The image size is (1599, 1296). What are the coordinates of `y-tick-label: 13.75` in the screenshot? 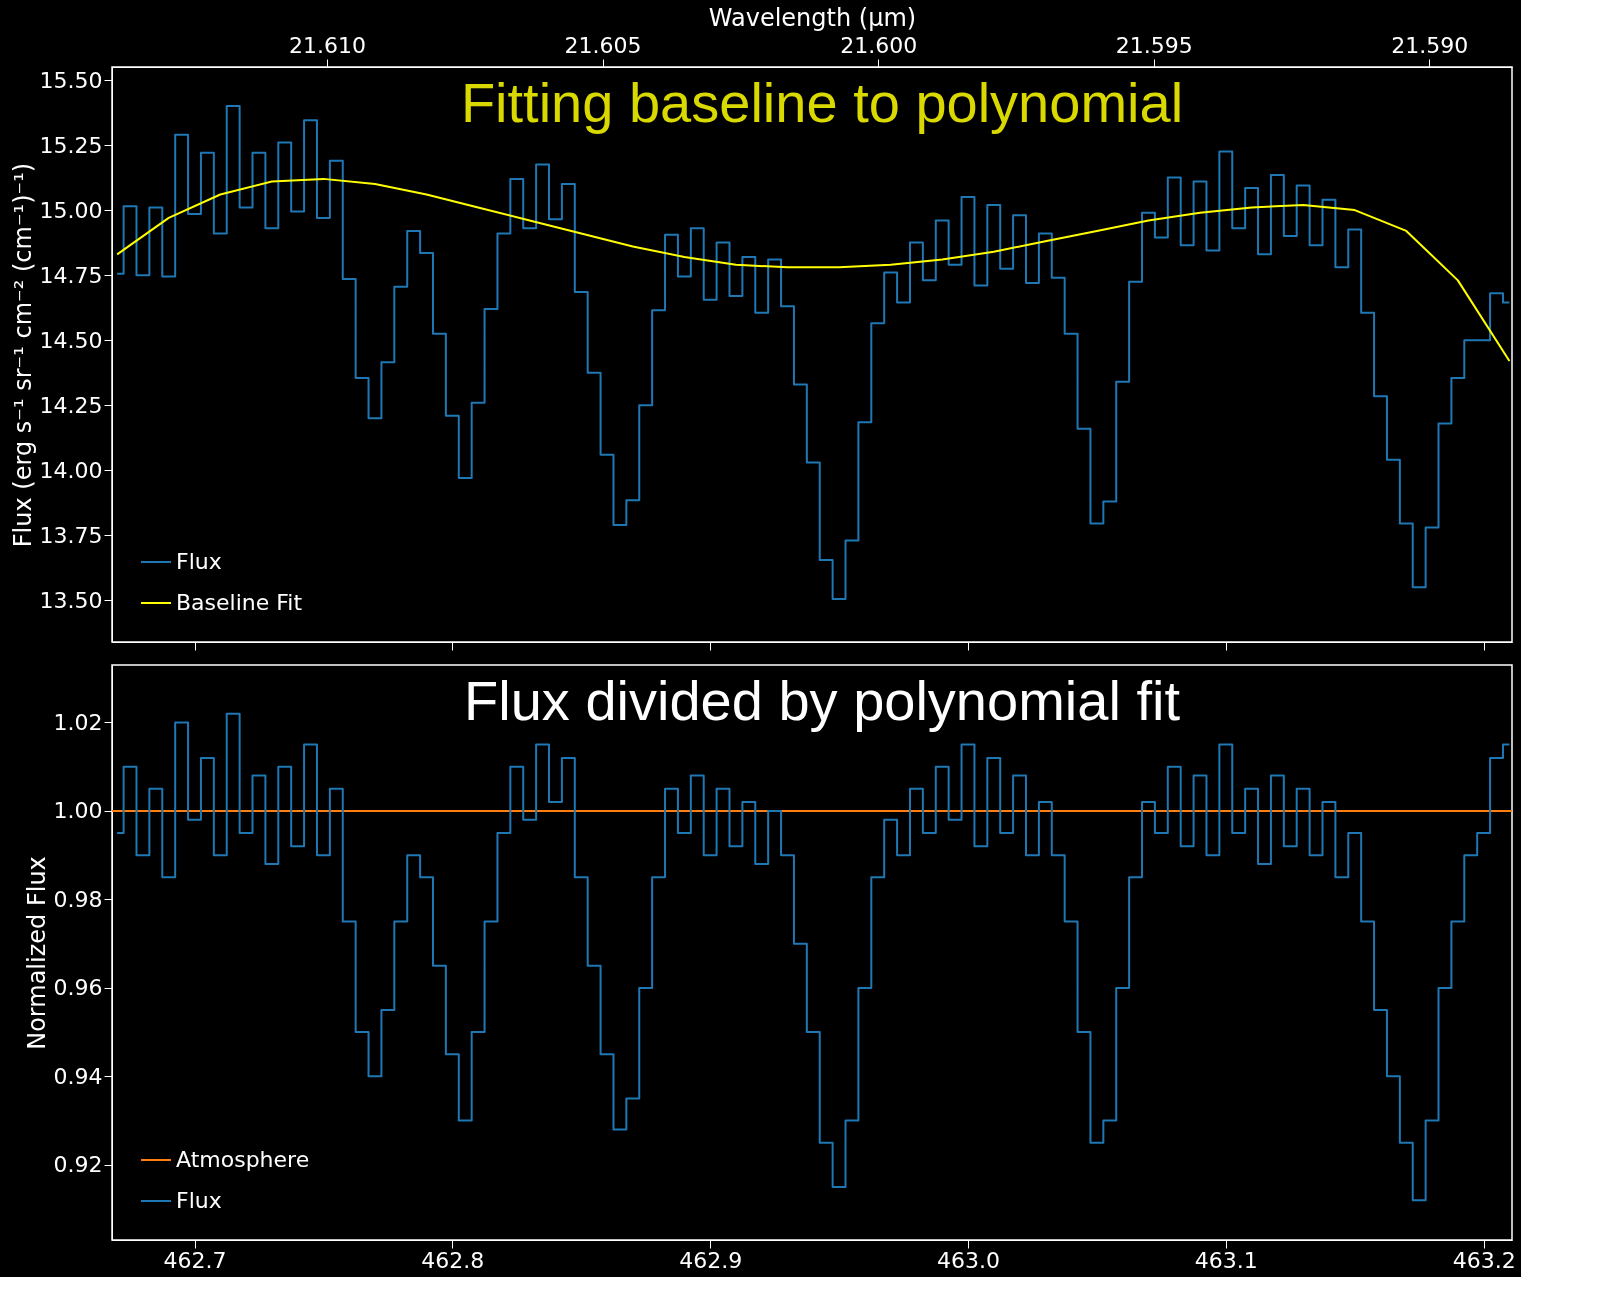 It's located at (71, 535).